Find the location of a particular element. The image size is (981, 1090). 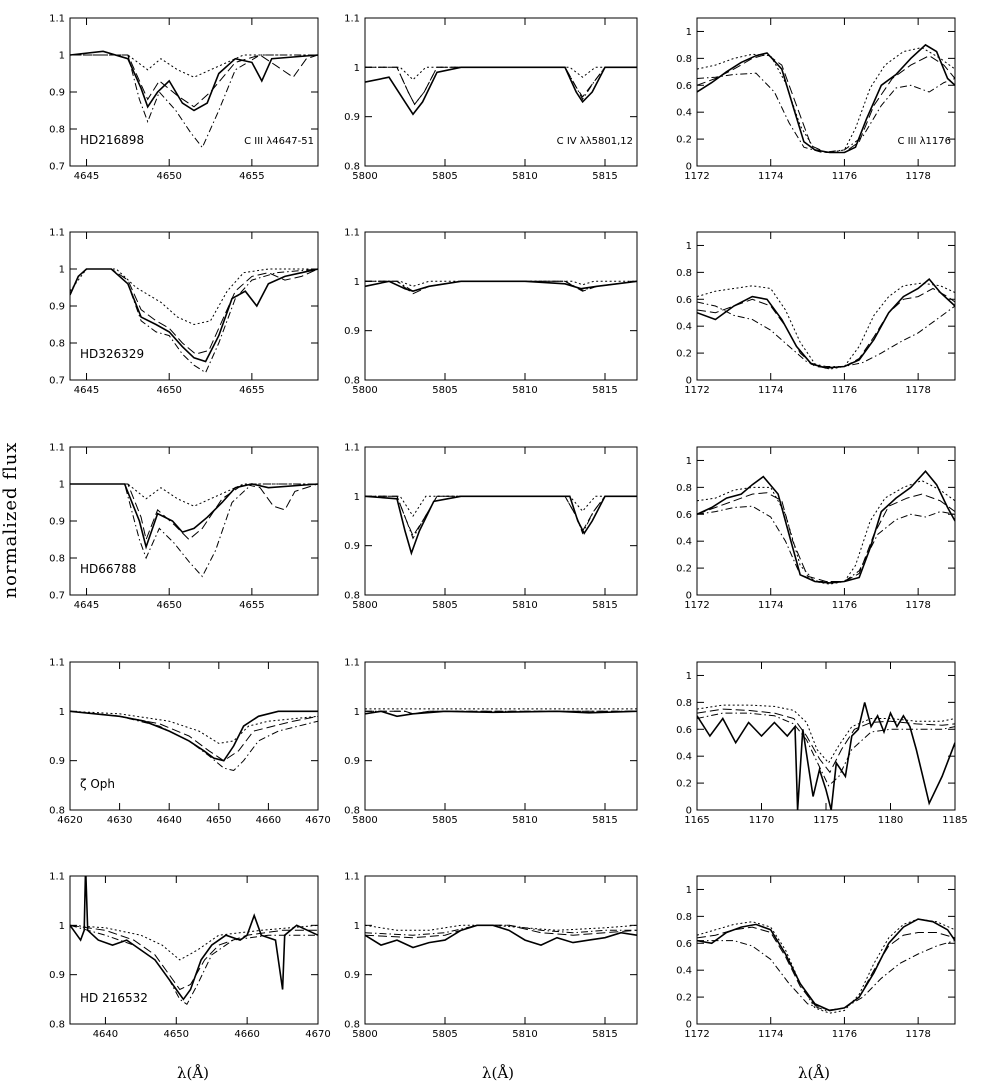

x-tick-label: 1175 is located at coordinates (825, 820).